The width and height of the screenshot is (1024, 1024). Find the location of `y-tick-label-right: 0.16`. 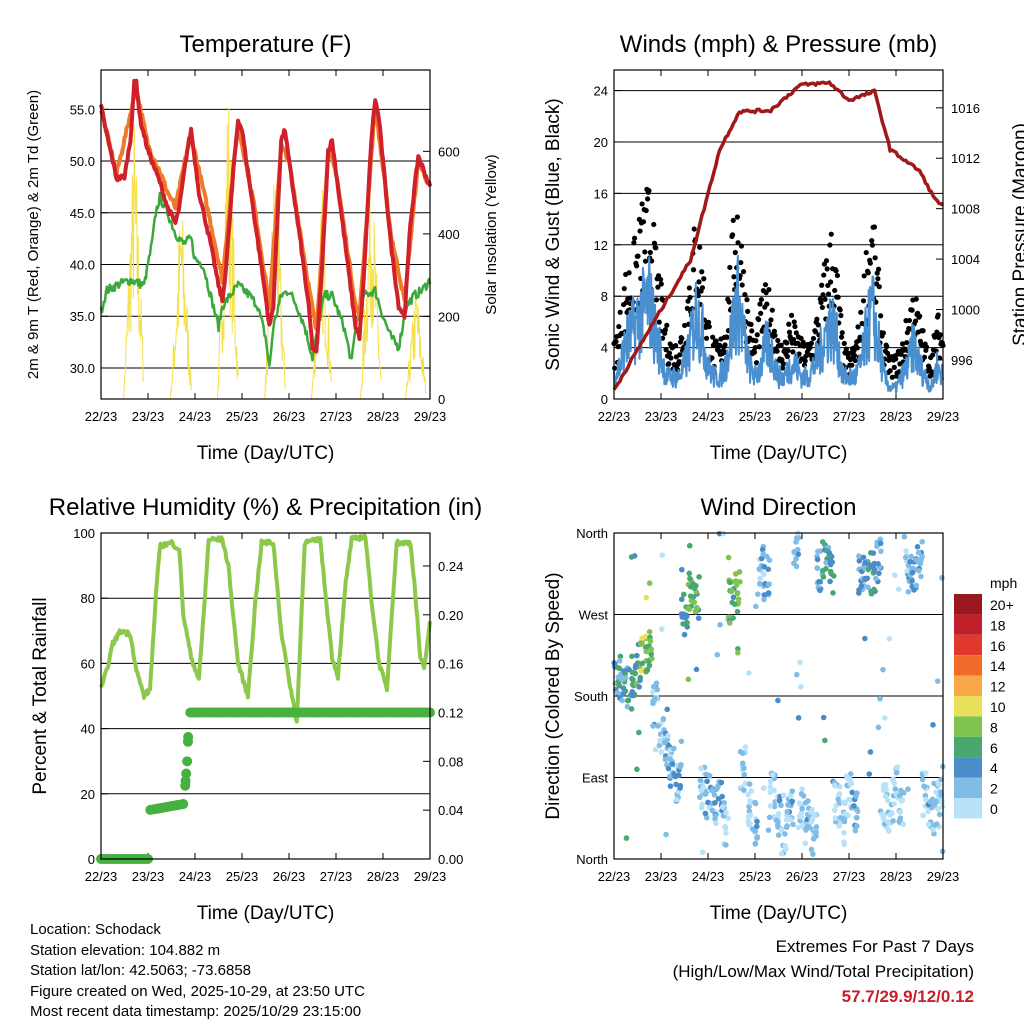

y-tick-label-right: 0.16 is located at coordinates (450, 664).